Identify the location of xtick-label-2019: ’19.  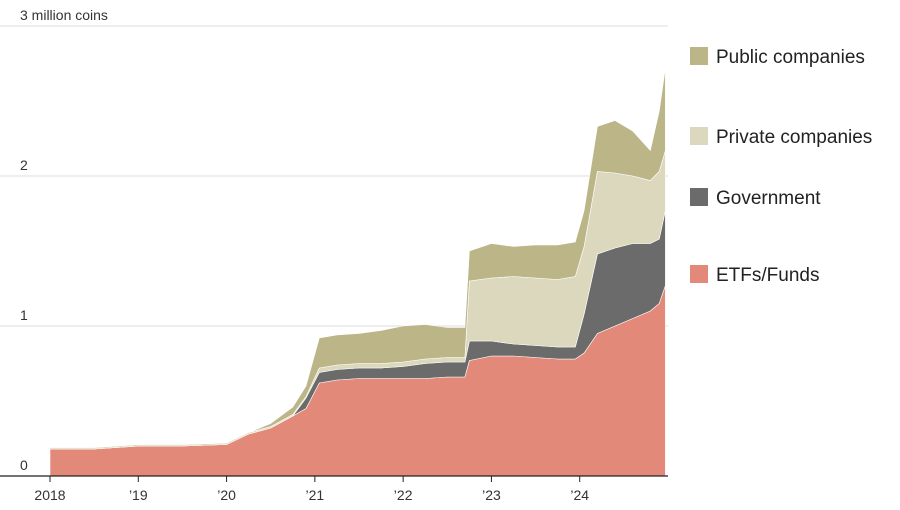
(138, 495).